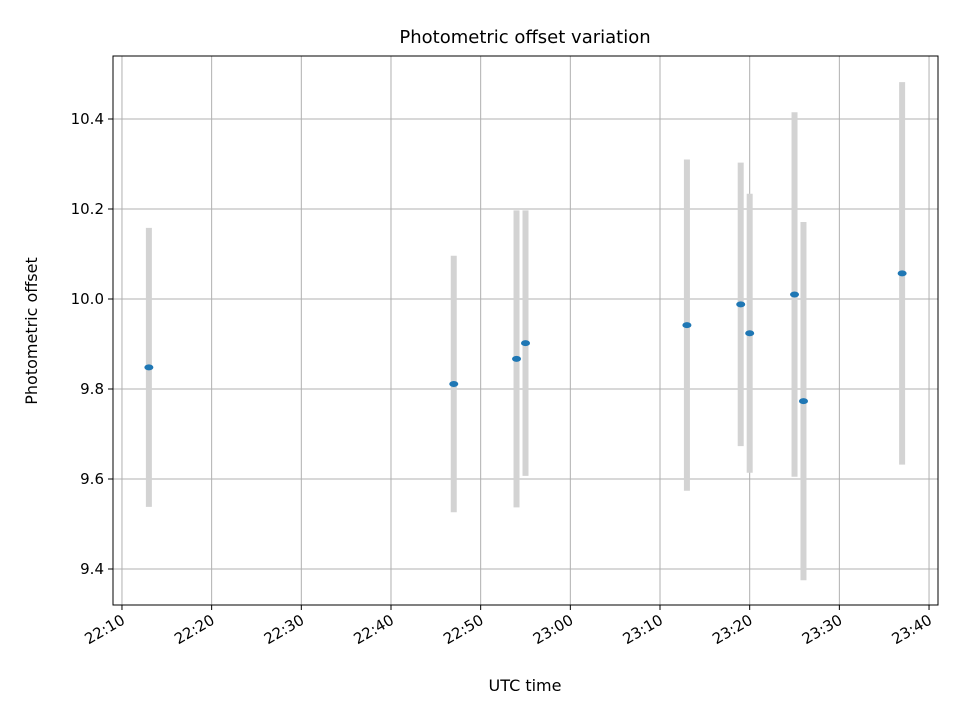 The image size is (960, 720). I want to click on y-tick-label: 9.4, so click(92, 569).